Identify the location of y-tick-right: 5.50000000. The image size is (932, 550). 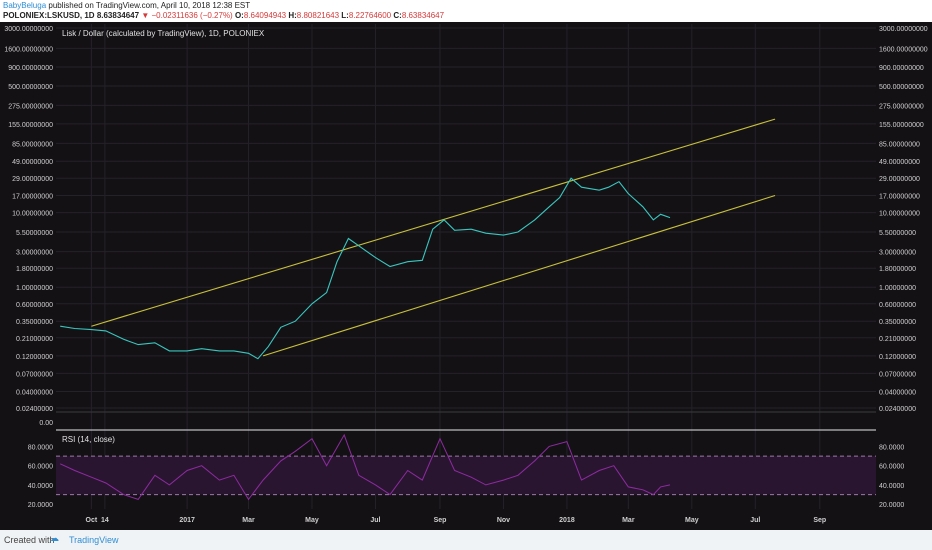
(897, 233).